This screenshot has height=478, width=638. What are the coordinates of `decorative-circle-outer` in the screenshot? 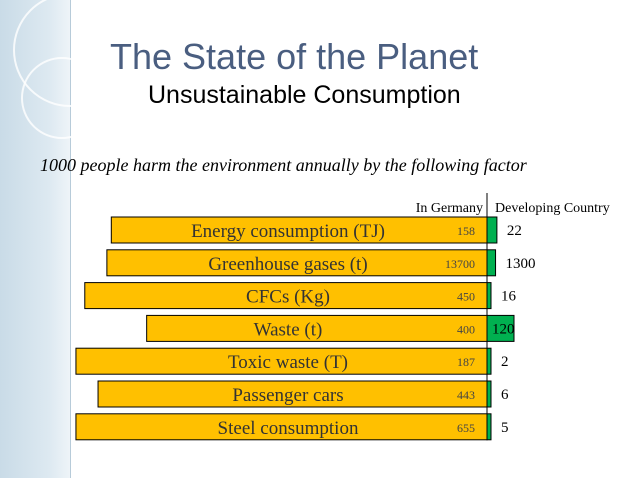 It's located at (70, 53).